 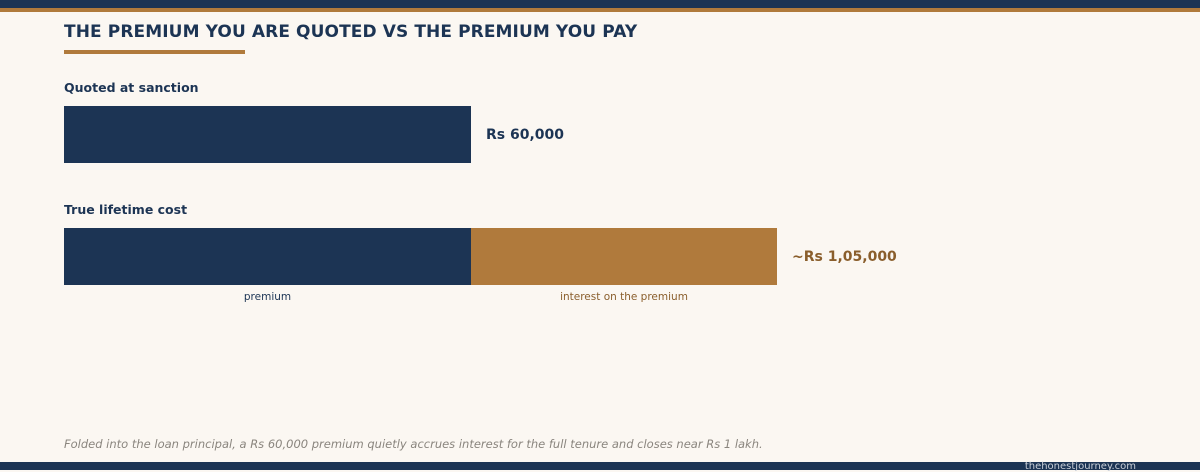 I want to click on top-border-bar, so click(x=600, y=4).